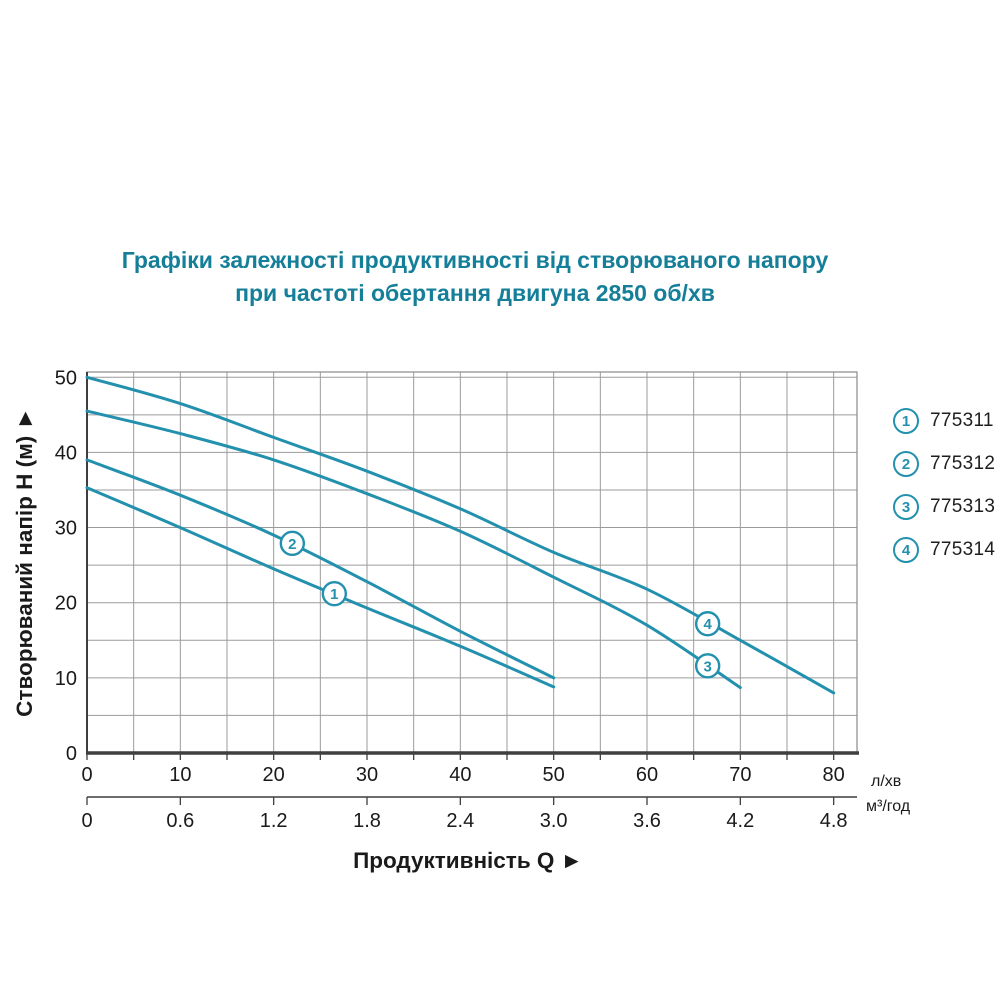 Image resolution: width=1000 pixels, height=1000 pixels. I want to click on series-1-code: 775311, so click(962, 420).